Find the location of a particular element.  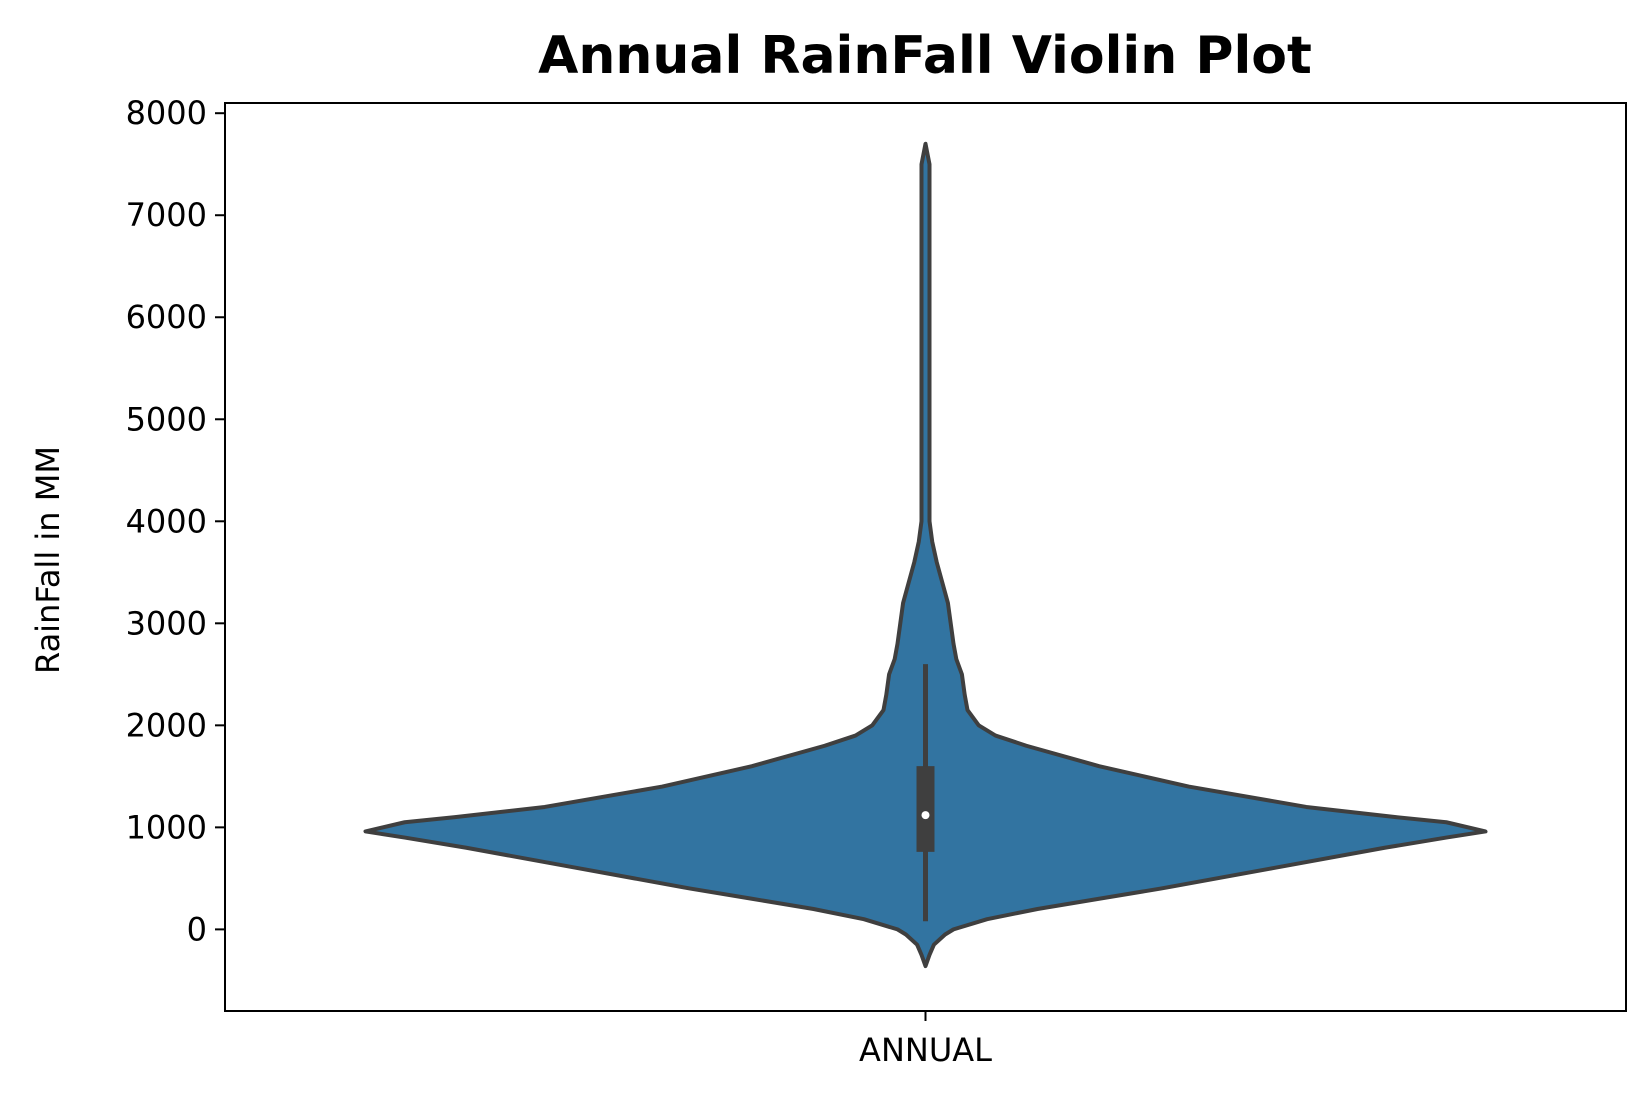

x-tick-label: ANNUAL is located at coordinates (925, 1050).